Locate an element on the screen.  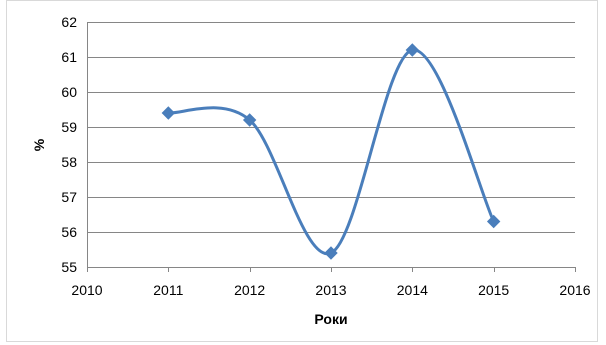
x-tick-label: 2010 is located at coordinates (86, 290).